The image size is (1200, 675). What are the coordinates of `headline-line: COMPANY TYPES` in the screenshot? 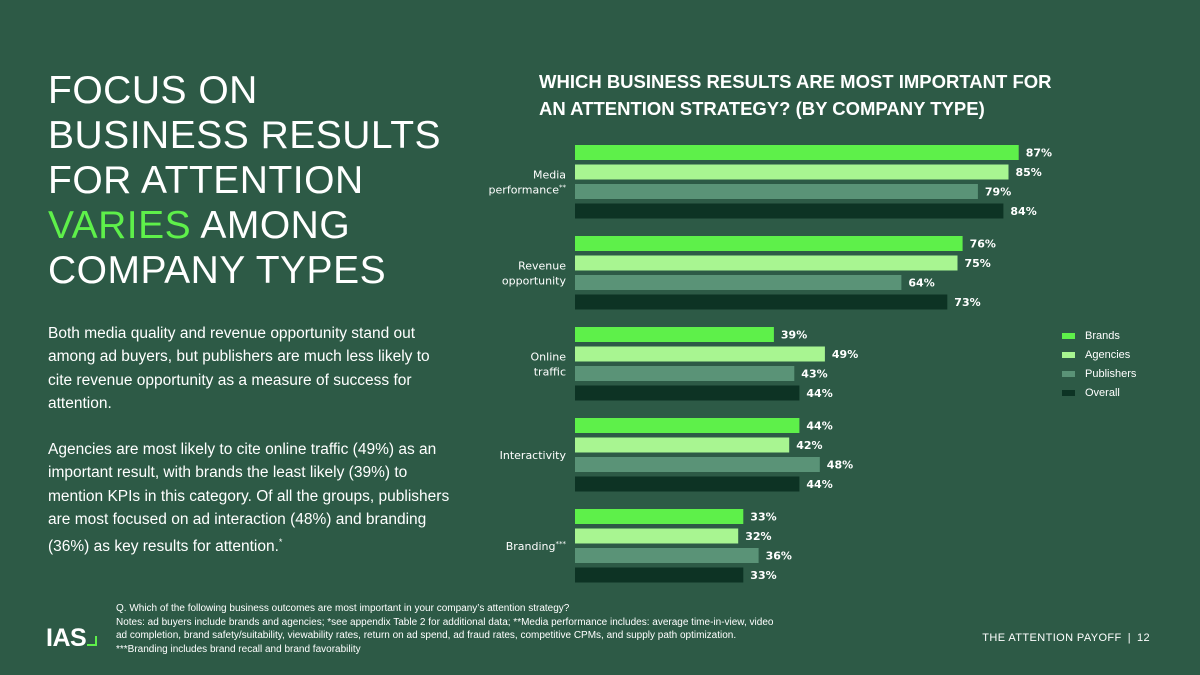 It's located at (217, 270).